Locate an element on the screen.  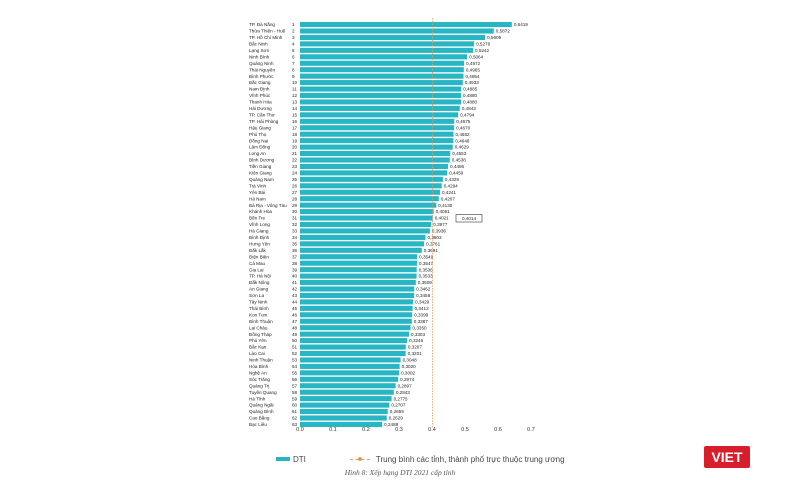
value-label: 0,3412 is located at coordinates (422, 308).